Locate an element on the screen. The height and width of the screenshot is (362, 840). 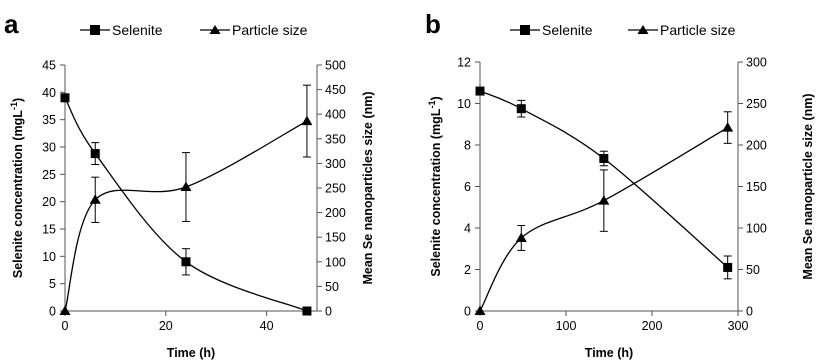
y-tick-label: 12 is located at coordinates (464, 63).